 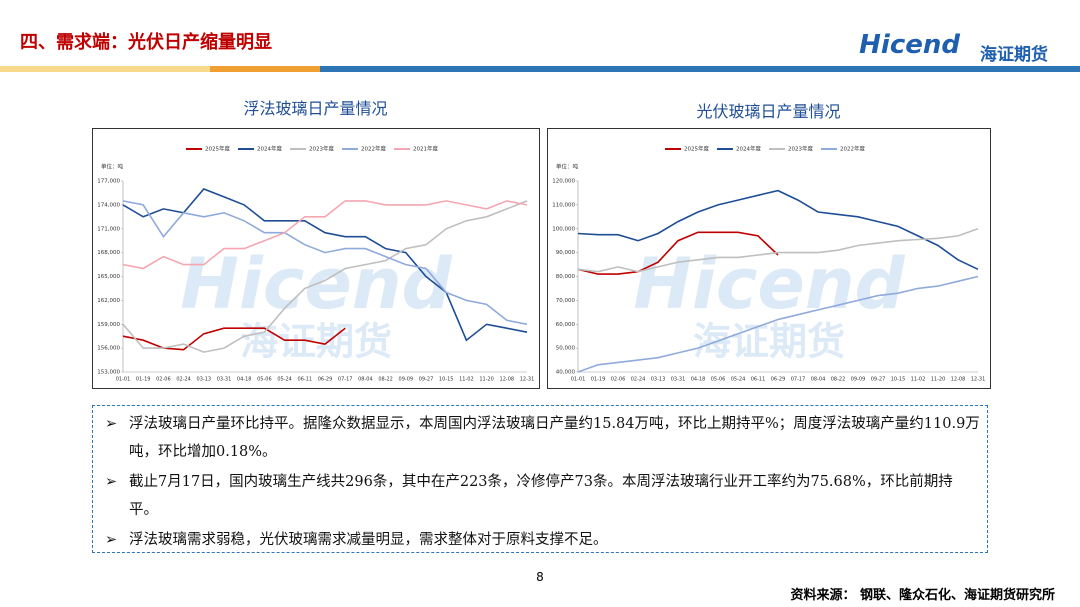 What do you see at coordinates (108, 182) in the screenshot?
I see `y-tick-label: 177,000` at bounding box center [108, 182].